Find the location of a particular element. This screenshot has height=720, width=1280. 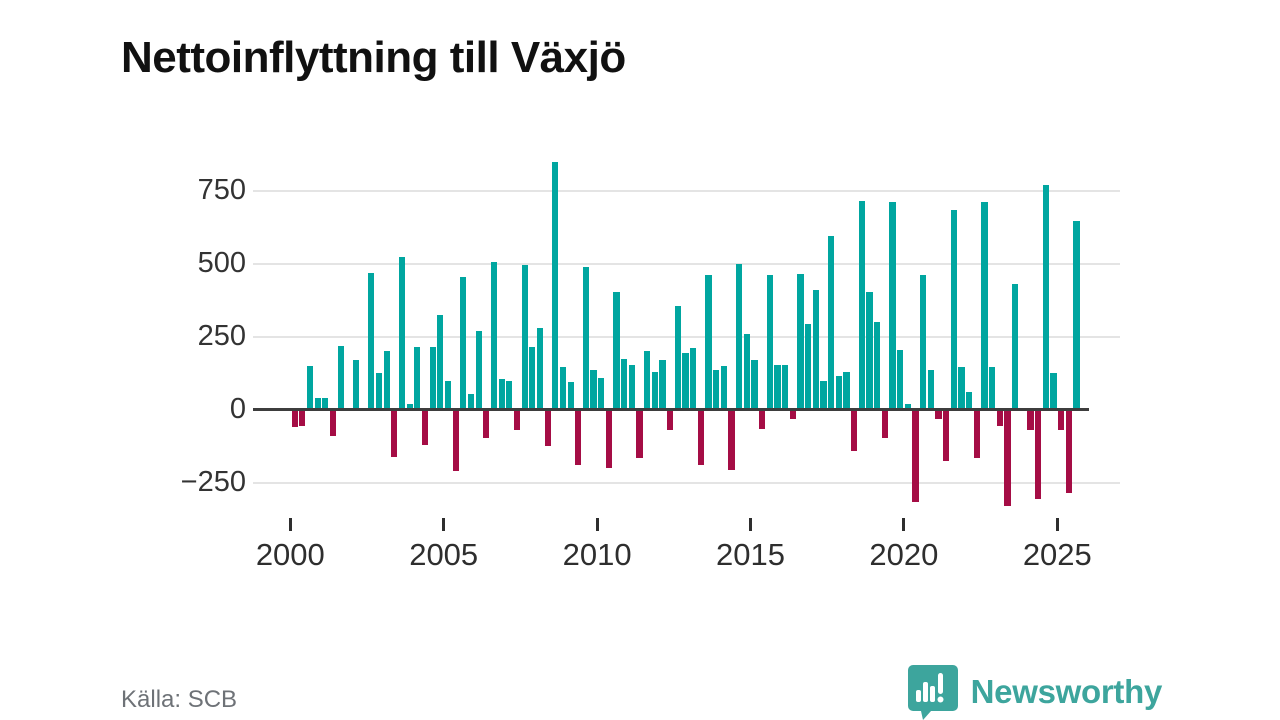

bar-2016-q3 is located at coordinates (800, 342).